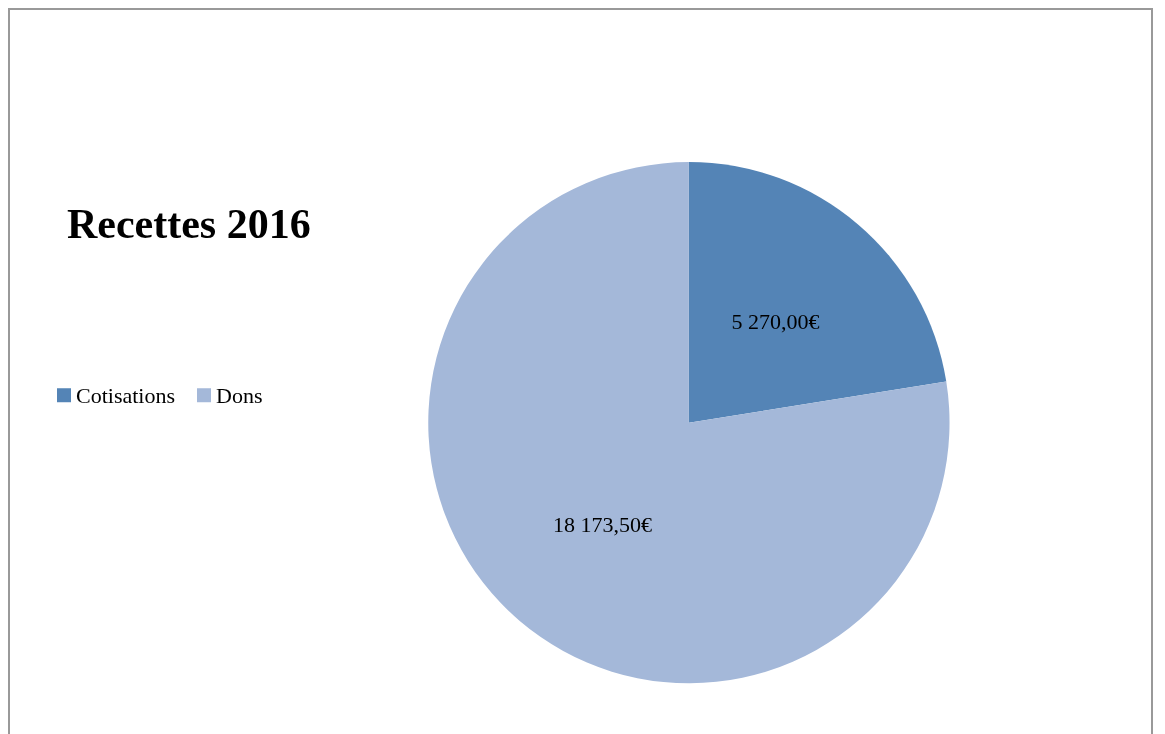 The height and width of the screenshot is (734, 1165). I want to click on text: Recettes 2016, so click(189, 224).